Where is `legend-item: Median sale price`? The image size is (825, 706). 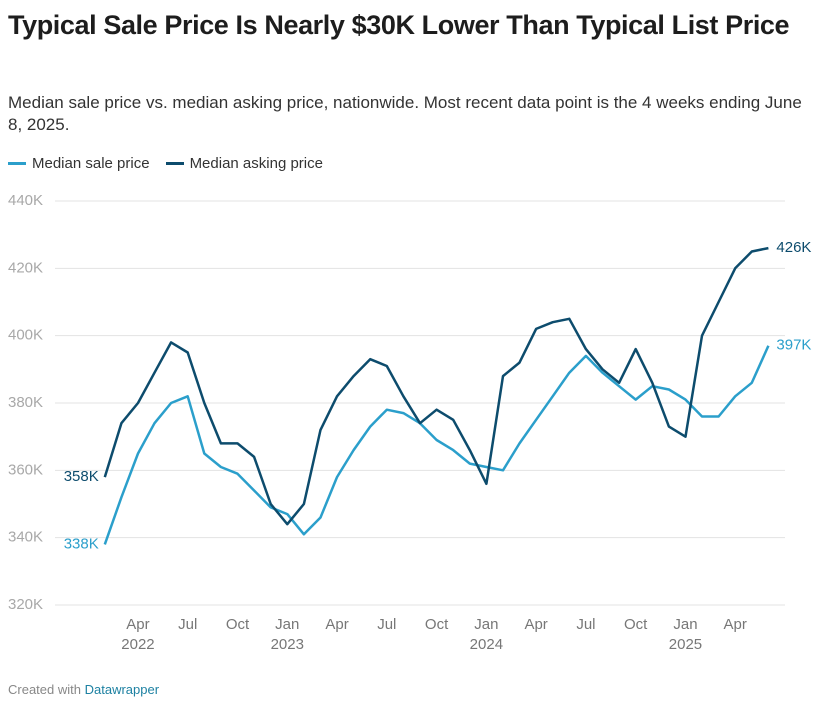
legend-item: Median sale price is located at coordinates (79, 163).